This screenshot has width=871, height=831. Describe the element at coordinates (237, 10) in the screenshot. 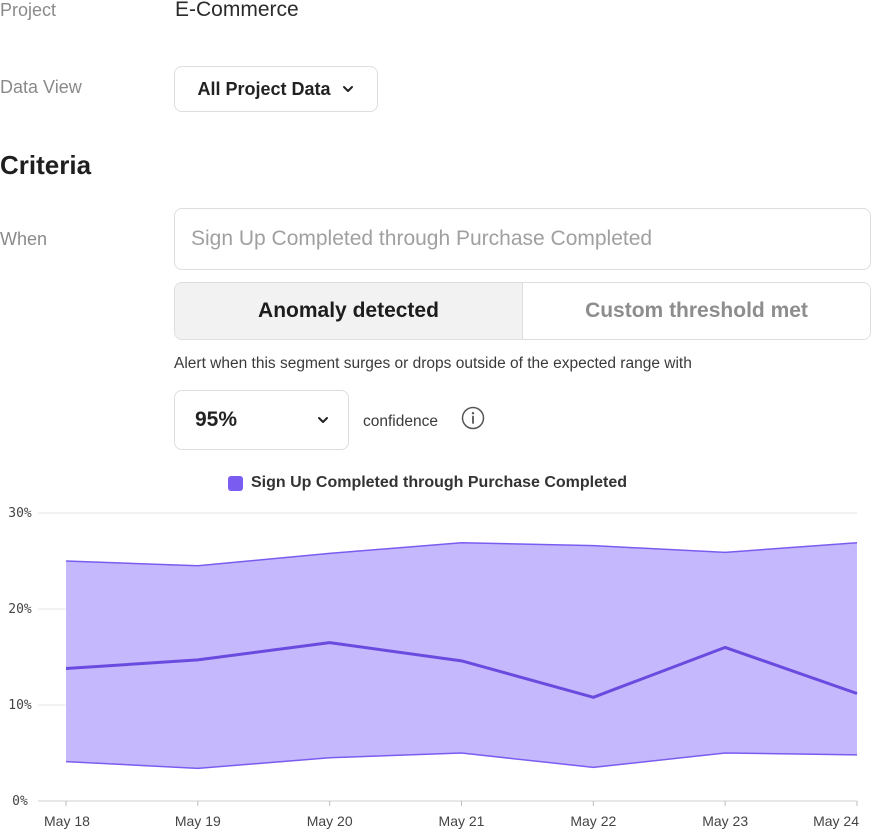

I see `project-value: E-Commerce` at that location.